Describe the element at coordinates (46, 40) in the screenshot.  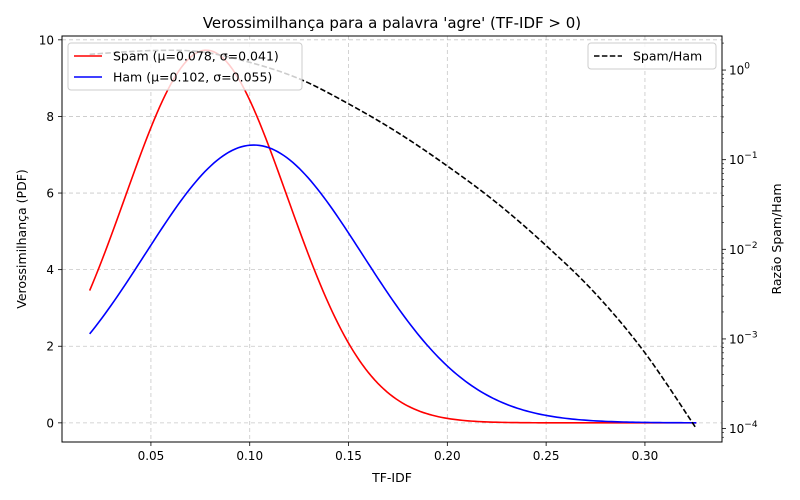
I see `y-left-tick-label: 10` at that location.